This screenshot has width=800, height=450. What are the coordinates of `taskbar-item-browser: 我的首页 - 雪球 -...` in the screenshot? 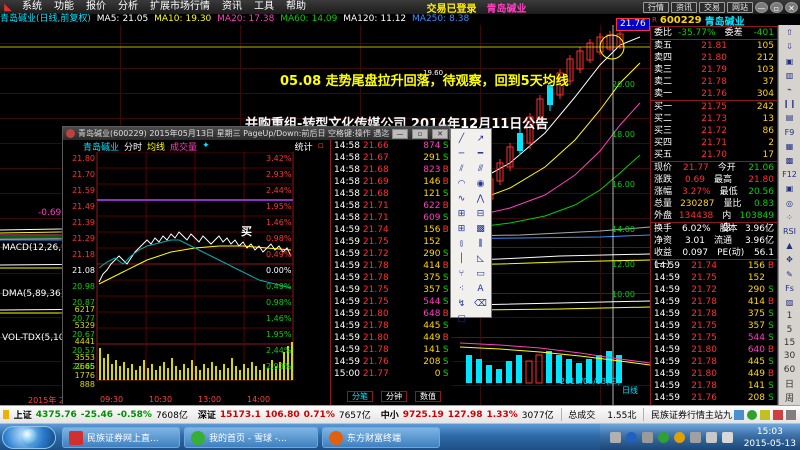 It's located at (251, 437).